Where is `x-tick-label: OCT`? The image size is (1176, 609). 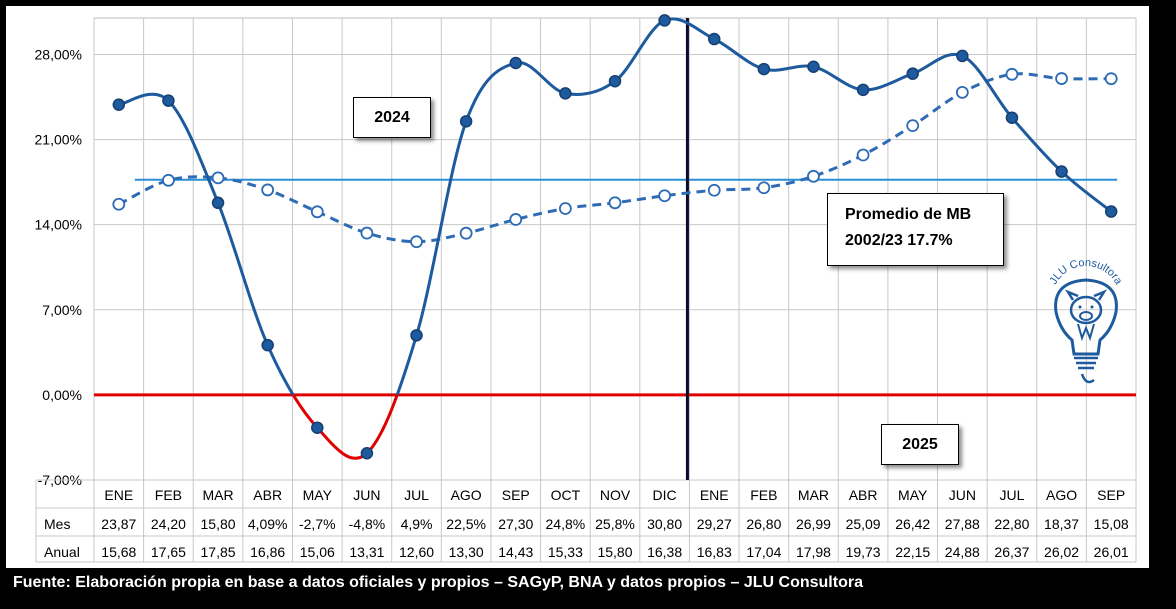
x-tick-label: OCT is located at coordinates (566, 495).